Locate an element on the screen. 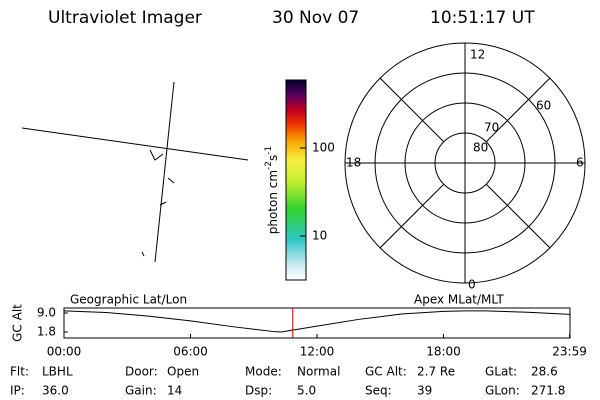 This screenshot has height=400, width=600. y-label: GC Alt is located at coordinates (18, 323).